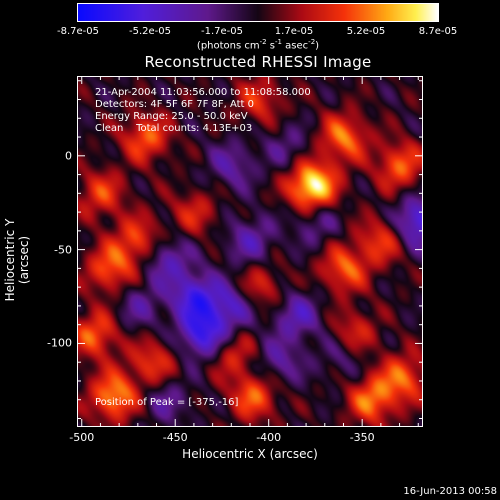  I want to click on y-tick-label: -50, so click(63, 250).